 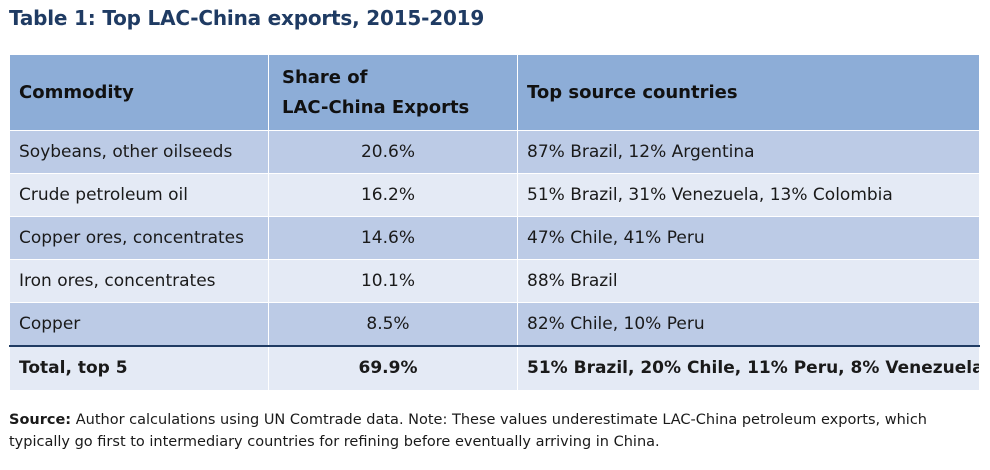 I want to click on table-row: Iron ores, concentrates 10.1% 88% Brazil, so click(x=494, y=281).